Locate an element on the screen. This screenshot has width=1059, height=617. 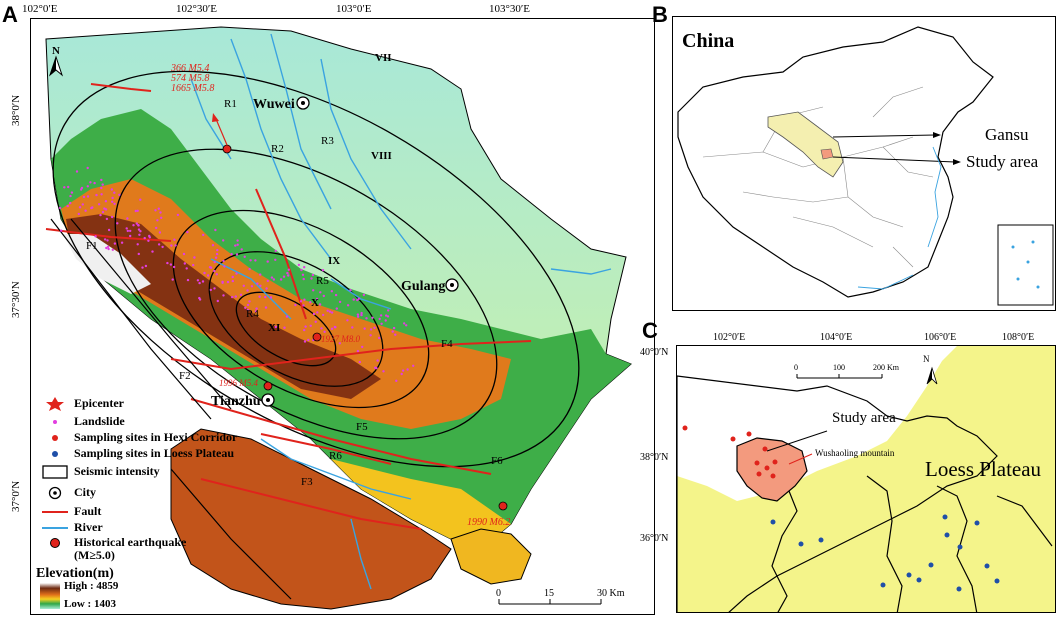
south-mountains is located at coordinates (311, 519).